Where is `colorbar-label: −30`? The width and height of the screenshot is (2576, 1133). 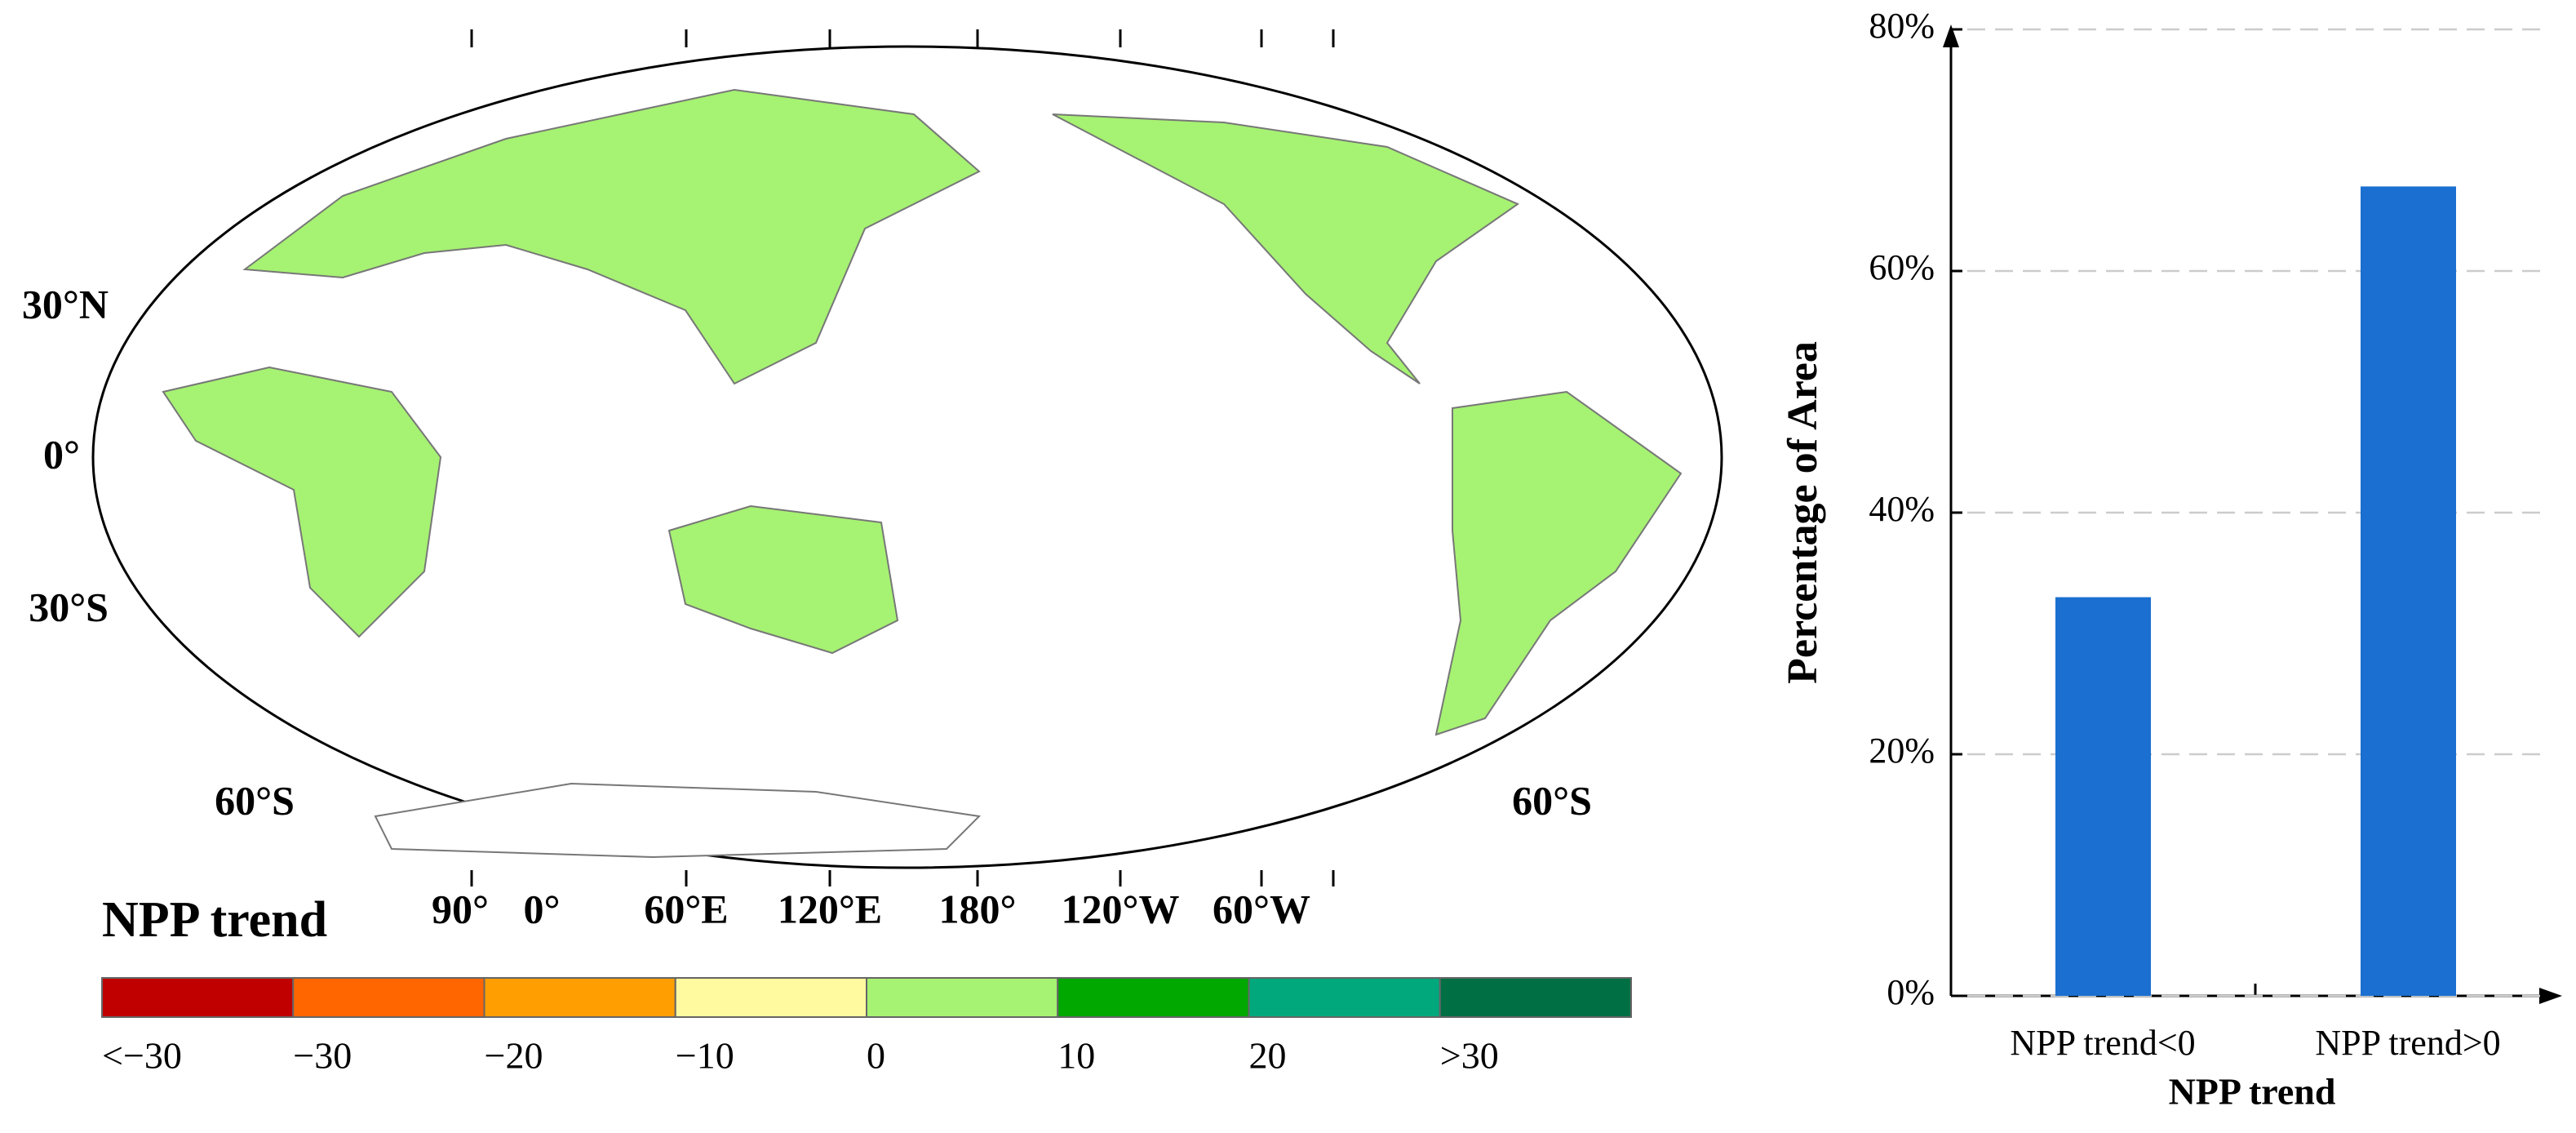
colorbar-label: −30 is located at coordinates (322, 1056).